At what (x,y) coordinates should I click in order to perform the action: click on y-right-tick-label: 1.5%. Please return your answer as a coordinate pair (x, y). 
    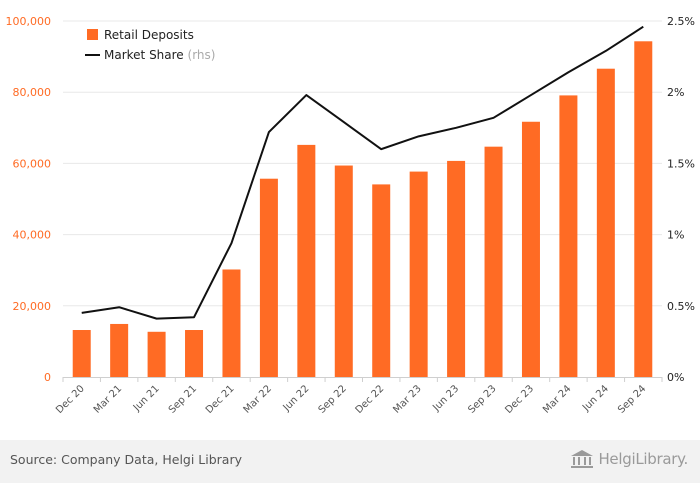
    Looking at the image, I should click on (681, 163).